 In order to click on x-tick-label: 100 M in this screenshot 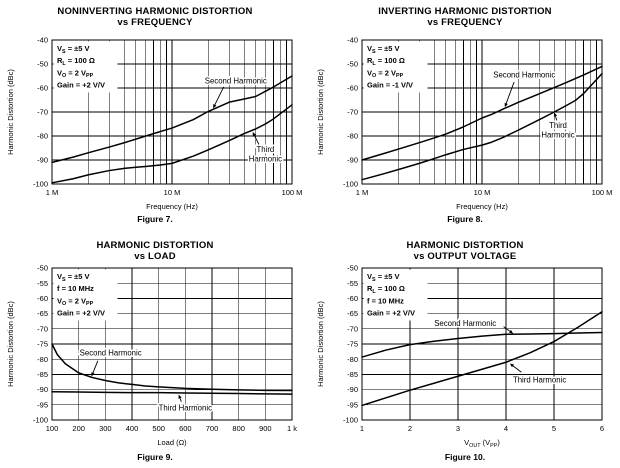, I will do `click(292, 192)`.